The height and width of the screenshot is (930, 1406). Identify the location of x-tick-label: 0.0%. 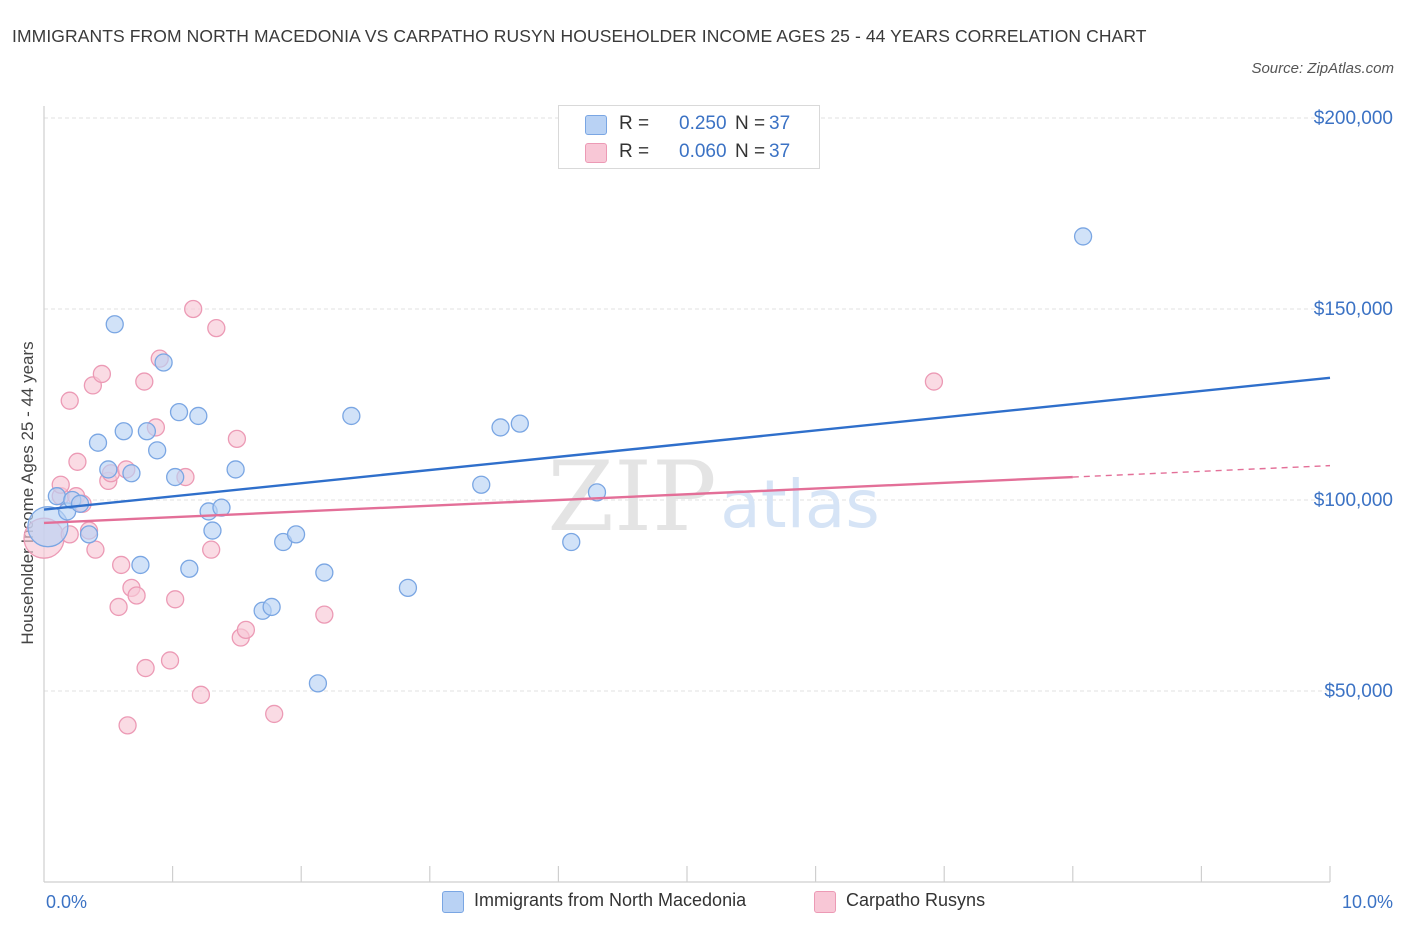
(66, 902).